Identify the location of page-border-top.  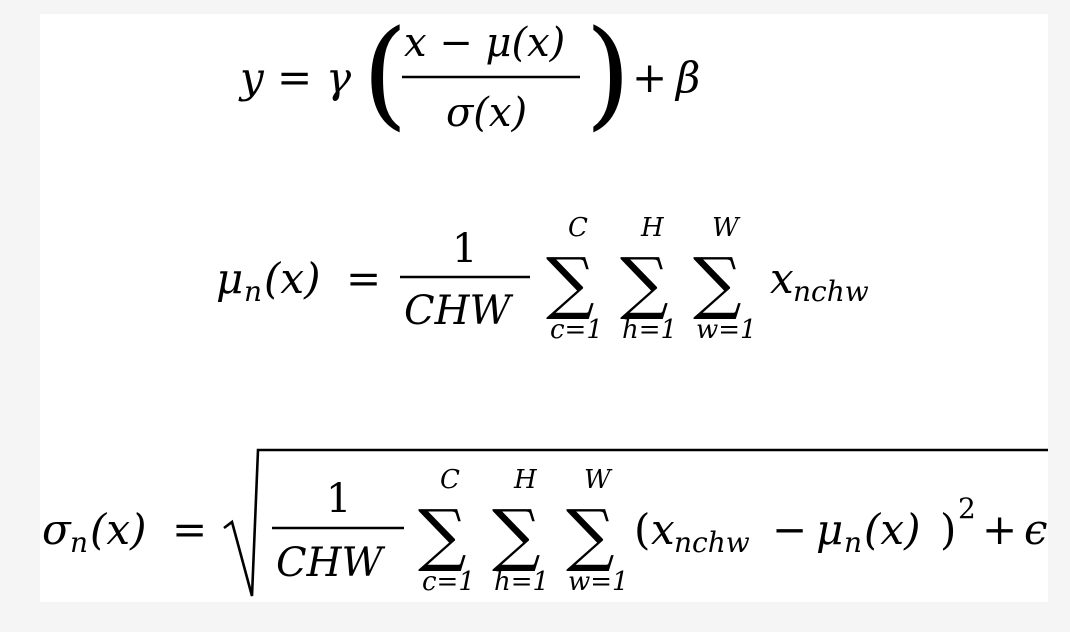
(535, 7).